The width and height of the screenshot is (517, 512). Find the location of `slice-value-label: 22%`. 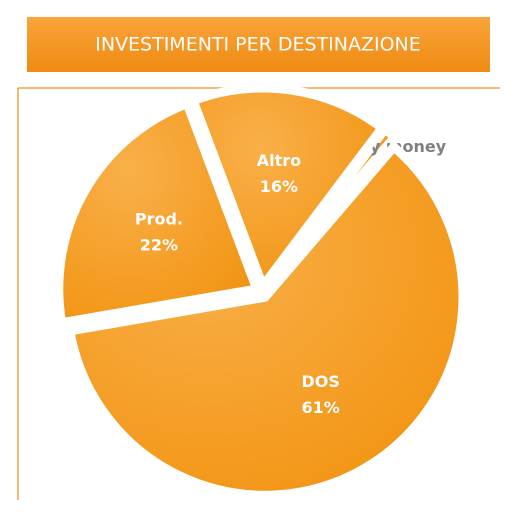

slice-value-label: 22% is located at coordinates (159, 244).